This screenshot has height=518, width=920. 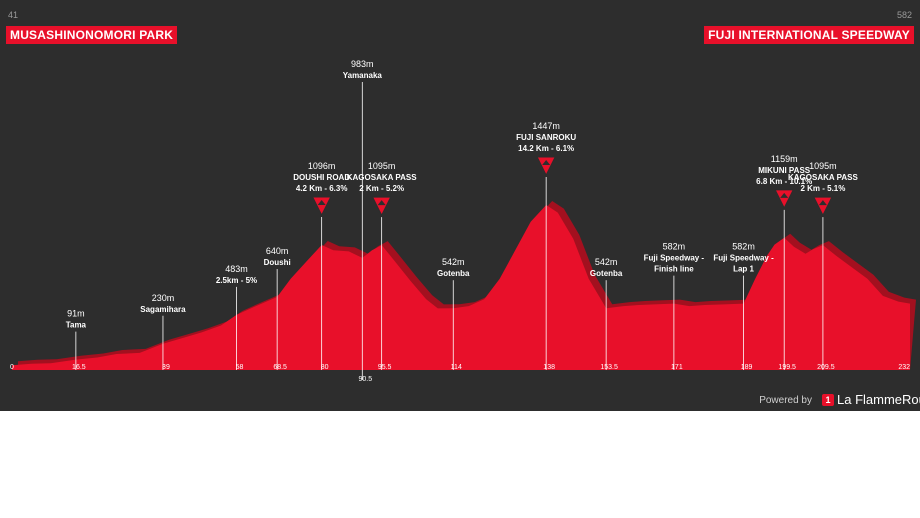 I want to click on waypoint-label: 6.8 Km - 10.1%, so click(x=784, y=181).